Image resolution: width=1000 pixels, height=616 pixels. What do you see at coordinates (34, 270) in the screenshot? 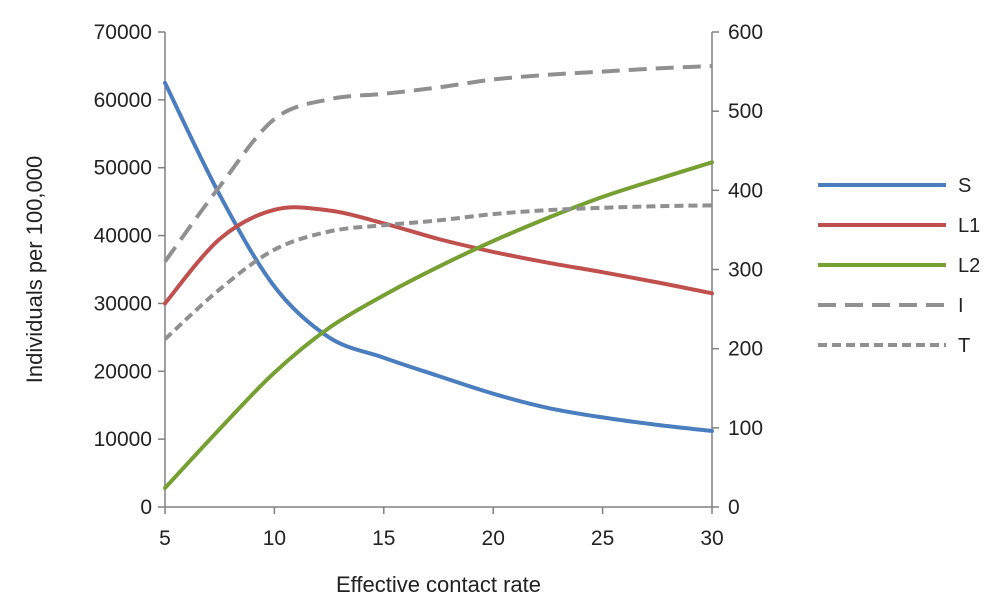
I see `y-axis-title: Individuals per 100,000` at bounding box center [34, 270].